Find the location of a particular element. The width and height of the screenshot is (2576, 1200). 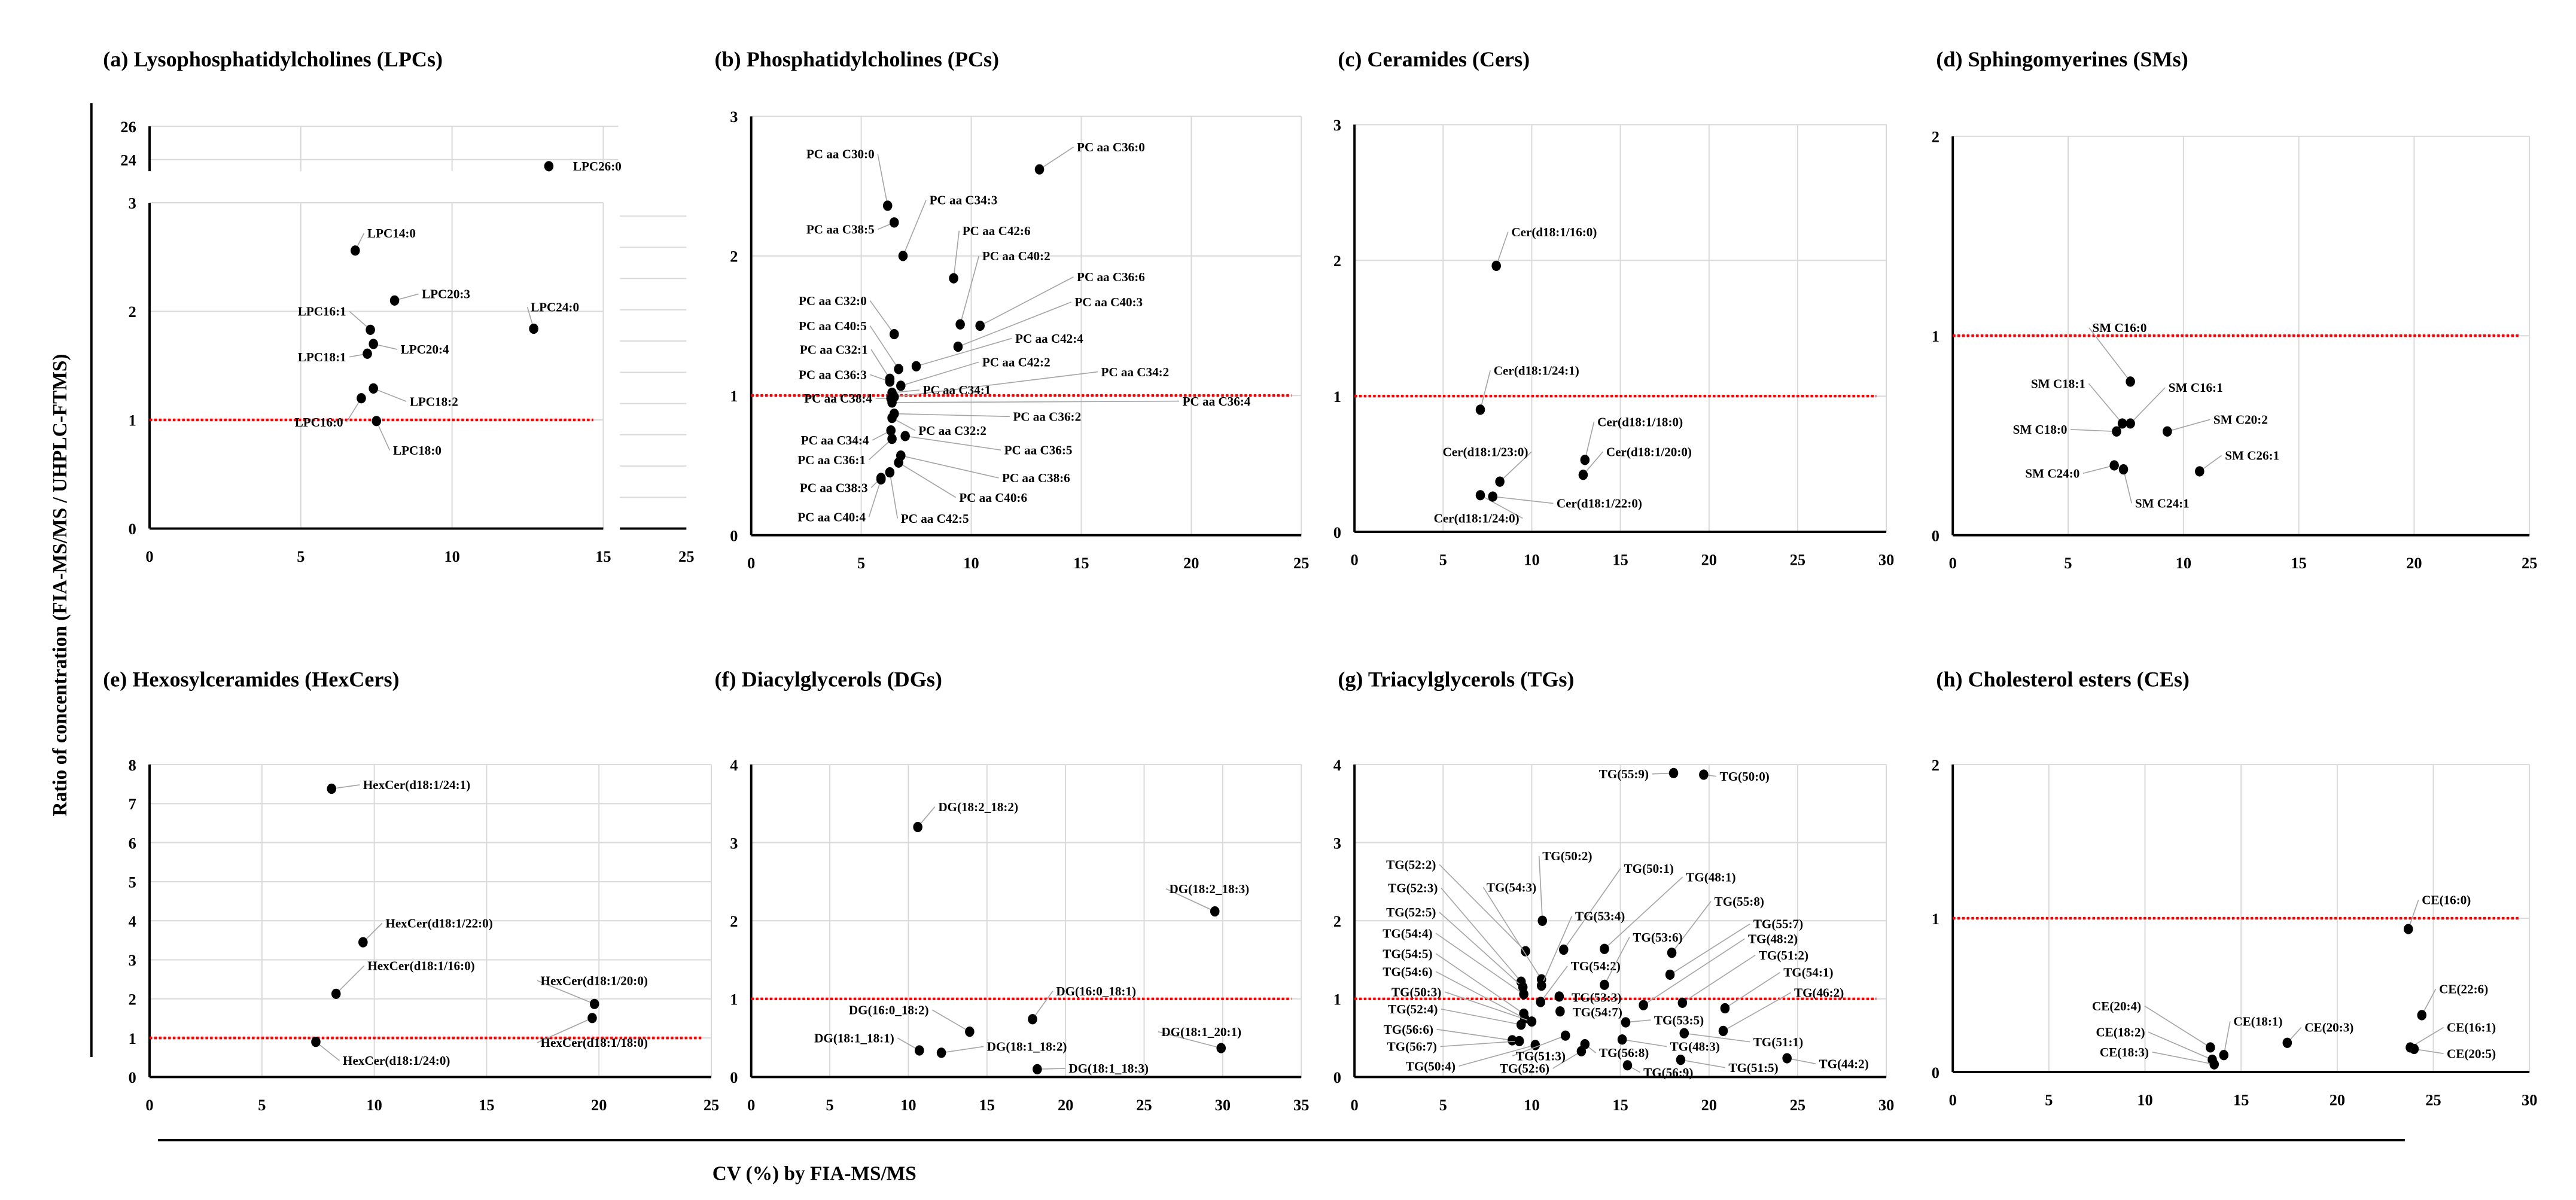

point-label: TG(55:9) is located at coordinates (1624, 774).